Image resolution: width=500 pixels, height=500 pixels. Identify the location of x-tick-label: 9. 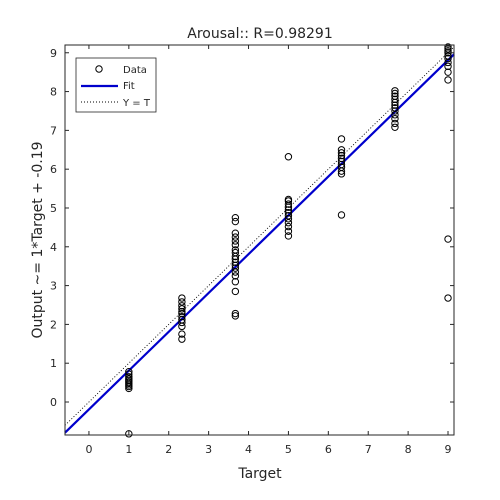
(448, 449).